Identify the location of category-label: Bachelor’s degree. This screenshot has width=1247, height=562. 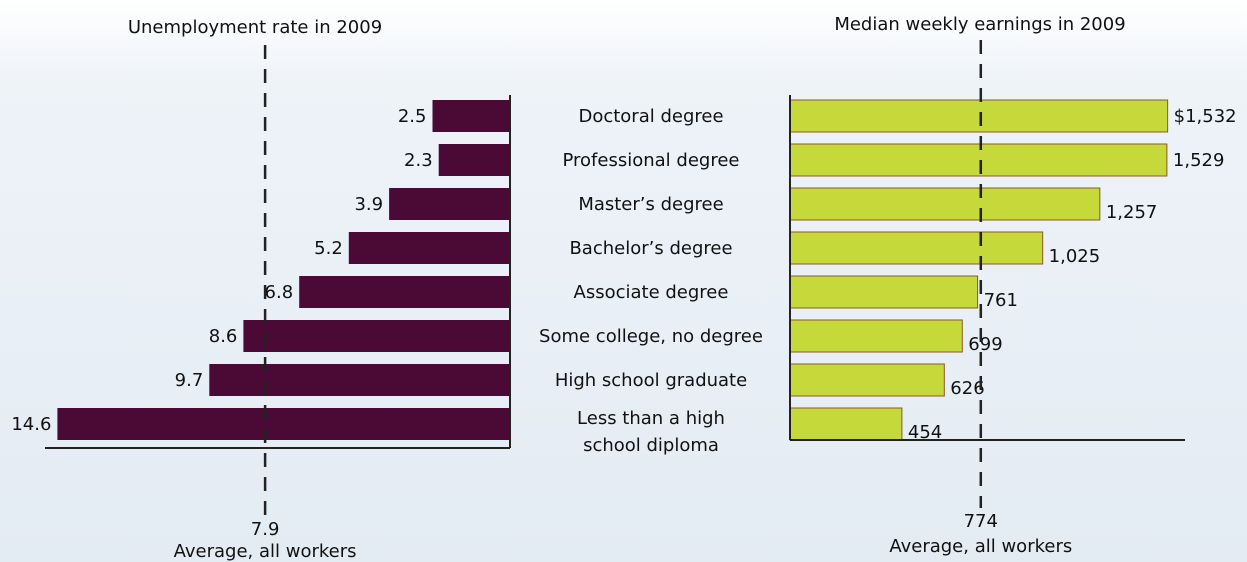
(650, 248).